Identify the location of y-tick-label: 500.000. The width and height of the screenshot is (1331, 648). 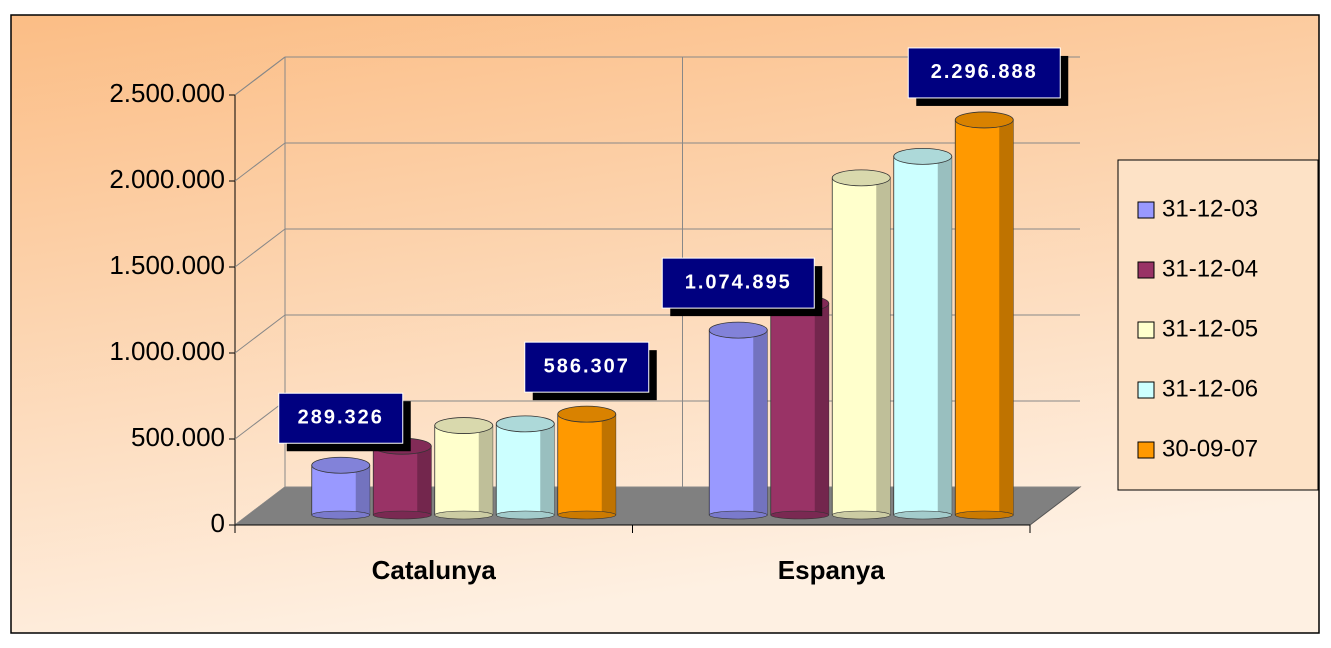
(178, 437).